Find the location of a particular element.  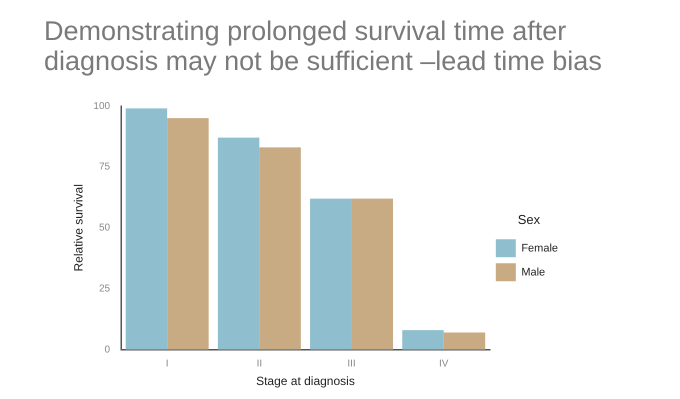

y-axis-title: Relative survival is located at coordinates (79, 228).